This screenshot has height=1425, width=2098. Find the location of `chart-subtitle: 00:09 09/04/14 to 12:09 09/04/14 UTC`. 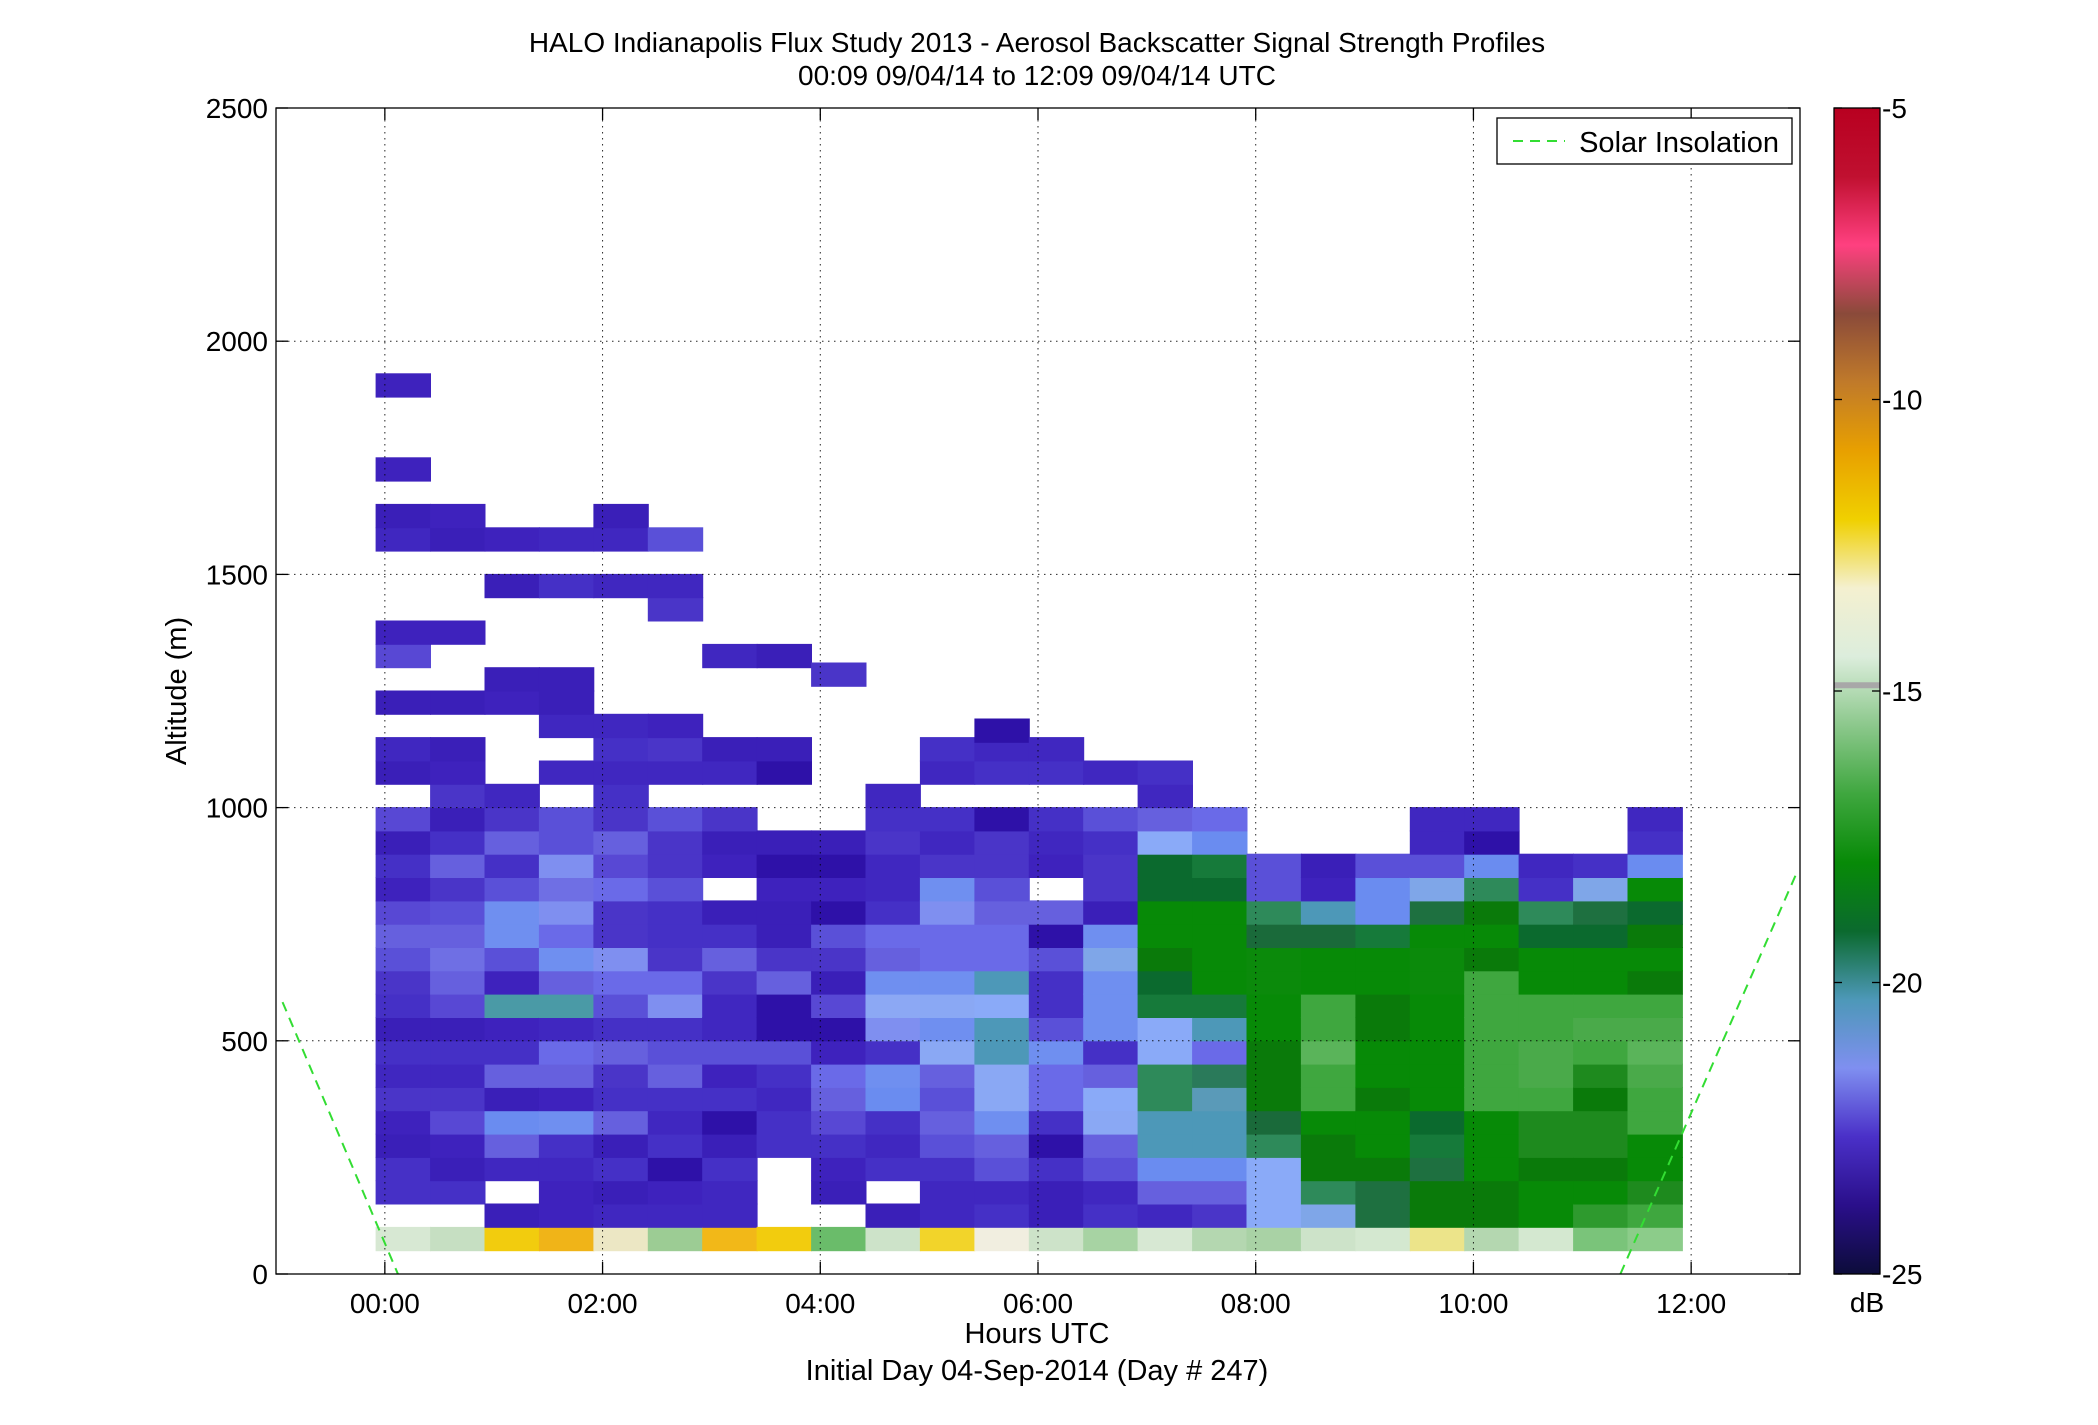

chart-subtitle: 00:09 09/04/14 to 12:09 09/04/14 UTC is located at coordinates (1037, 75).